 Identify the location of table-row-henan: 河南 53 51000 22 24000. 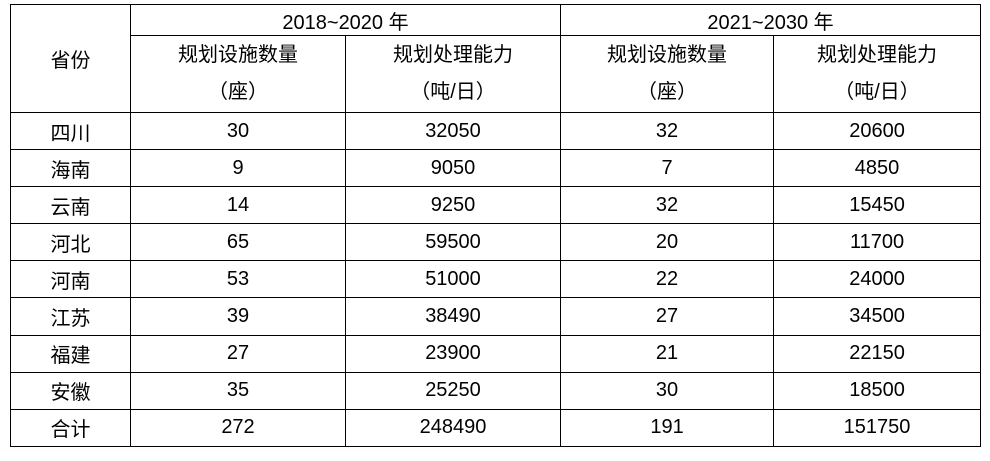
(496, 279).